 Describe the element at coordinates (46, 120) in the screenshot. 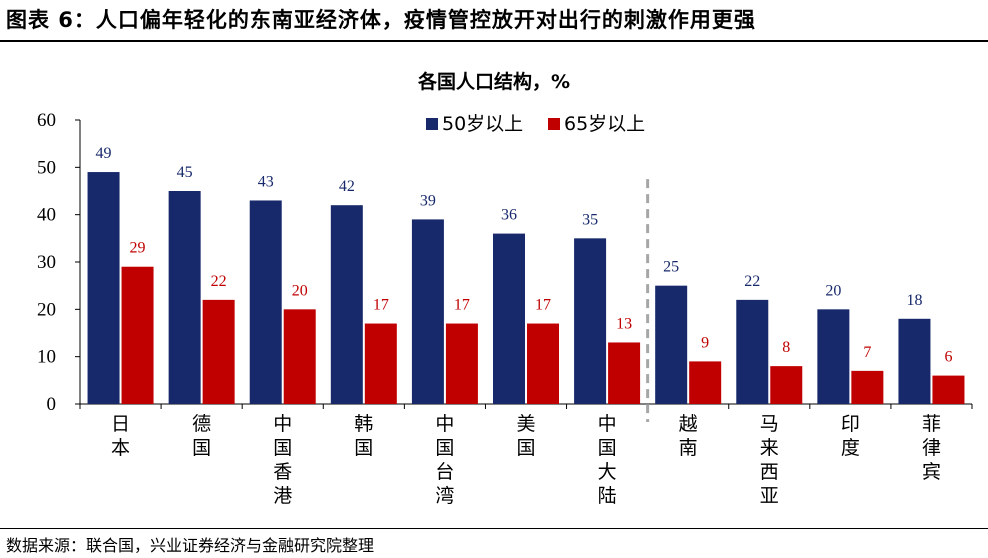

I see `y-tick-label: 60` at that location.